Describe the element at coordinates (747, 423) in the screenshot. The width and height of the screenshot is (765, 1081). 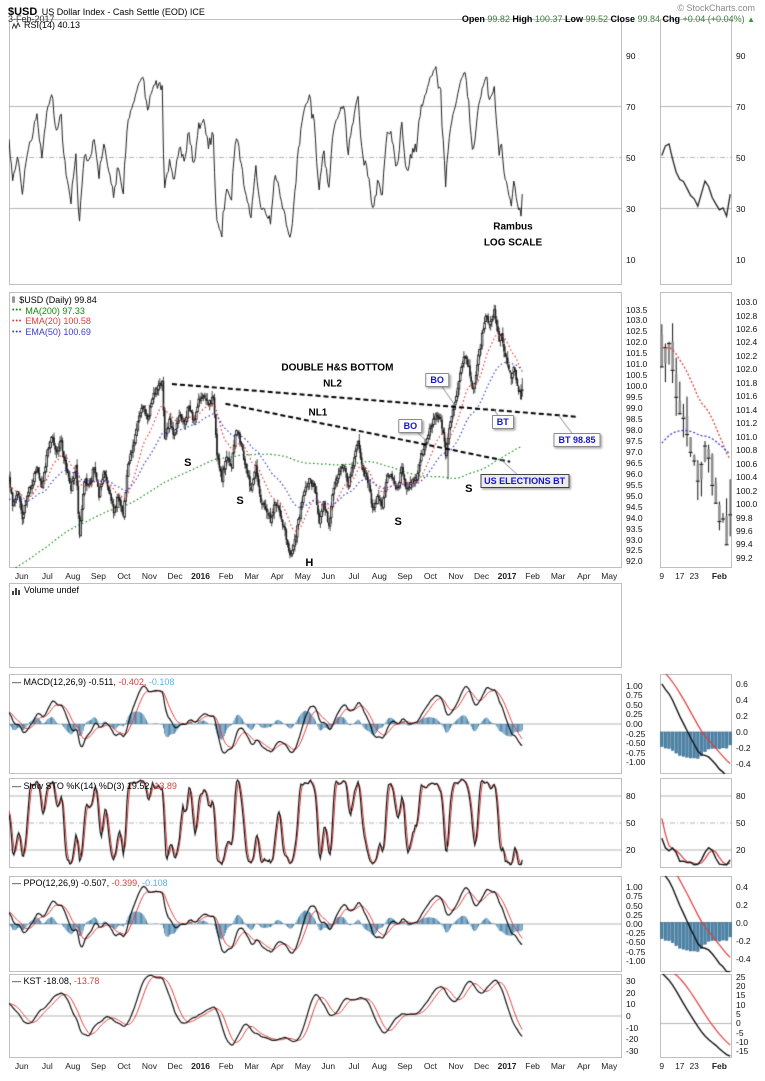
I see `price-mini-axis-tick: 101.2` at that location.